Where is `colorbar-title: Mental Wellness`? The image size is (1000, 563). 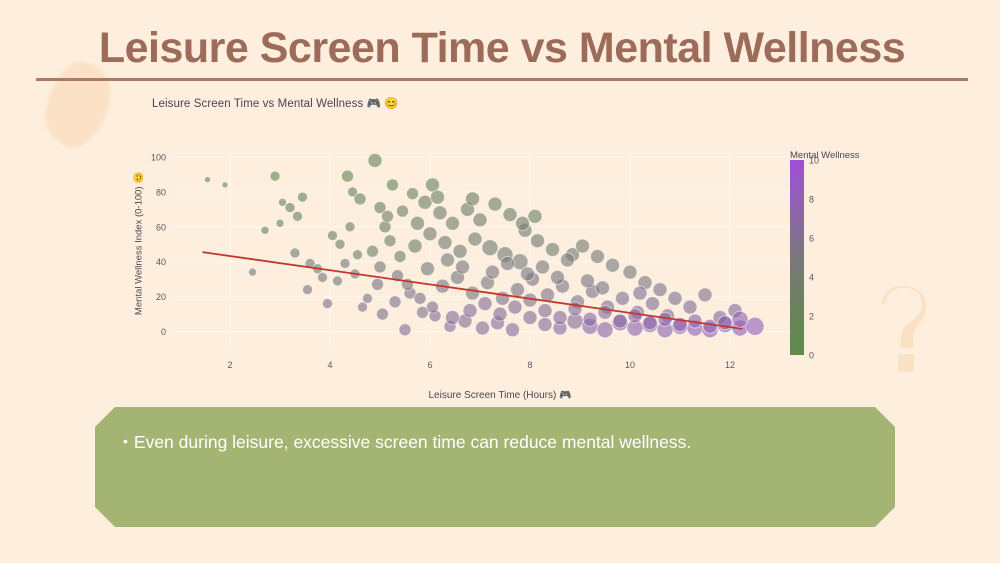 colorbar-title: Mental Wellness is located at coordinates (825, 155).